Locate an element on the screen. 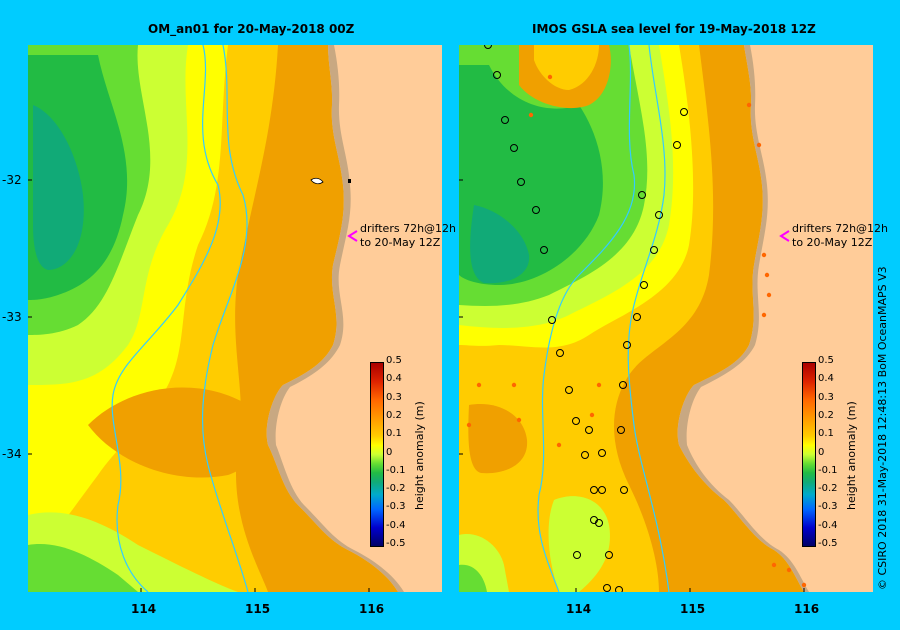 The height and width of the screenshot is (630, 900). lat-label: -34 is located at coordinates (12, 454).